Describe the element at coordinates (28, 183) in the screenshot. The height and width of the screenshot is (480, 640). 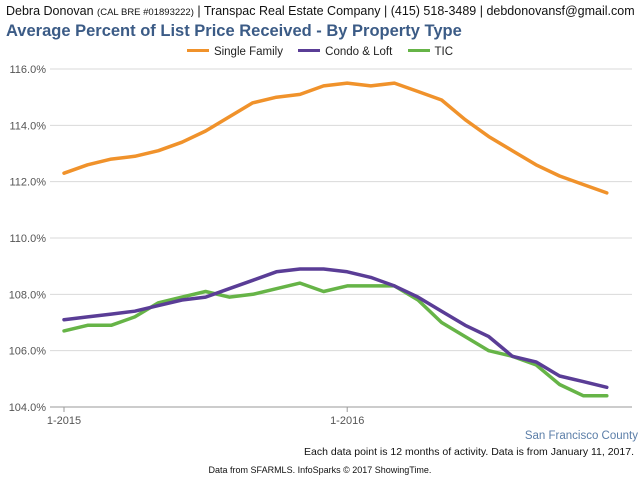
I see `y-tick-label: 112.0%` at that location.